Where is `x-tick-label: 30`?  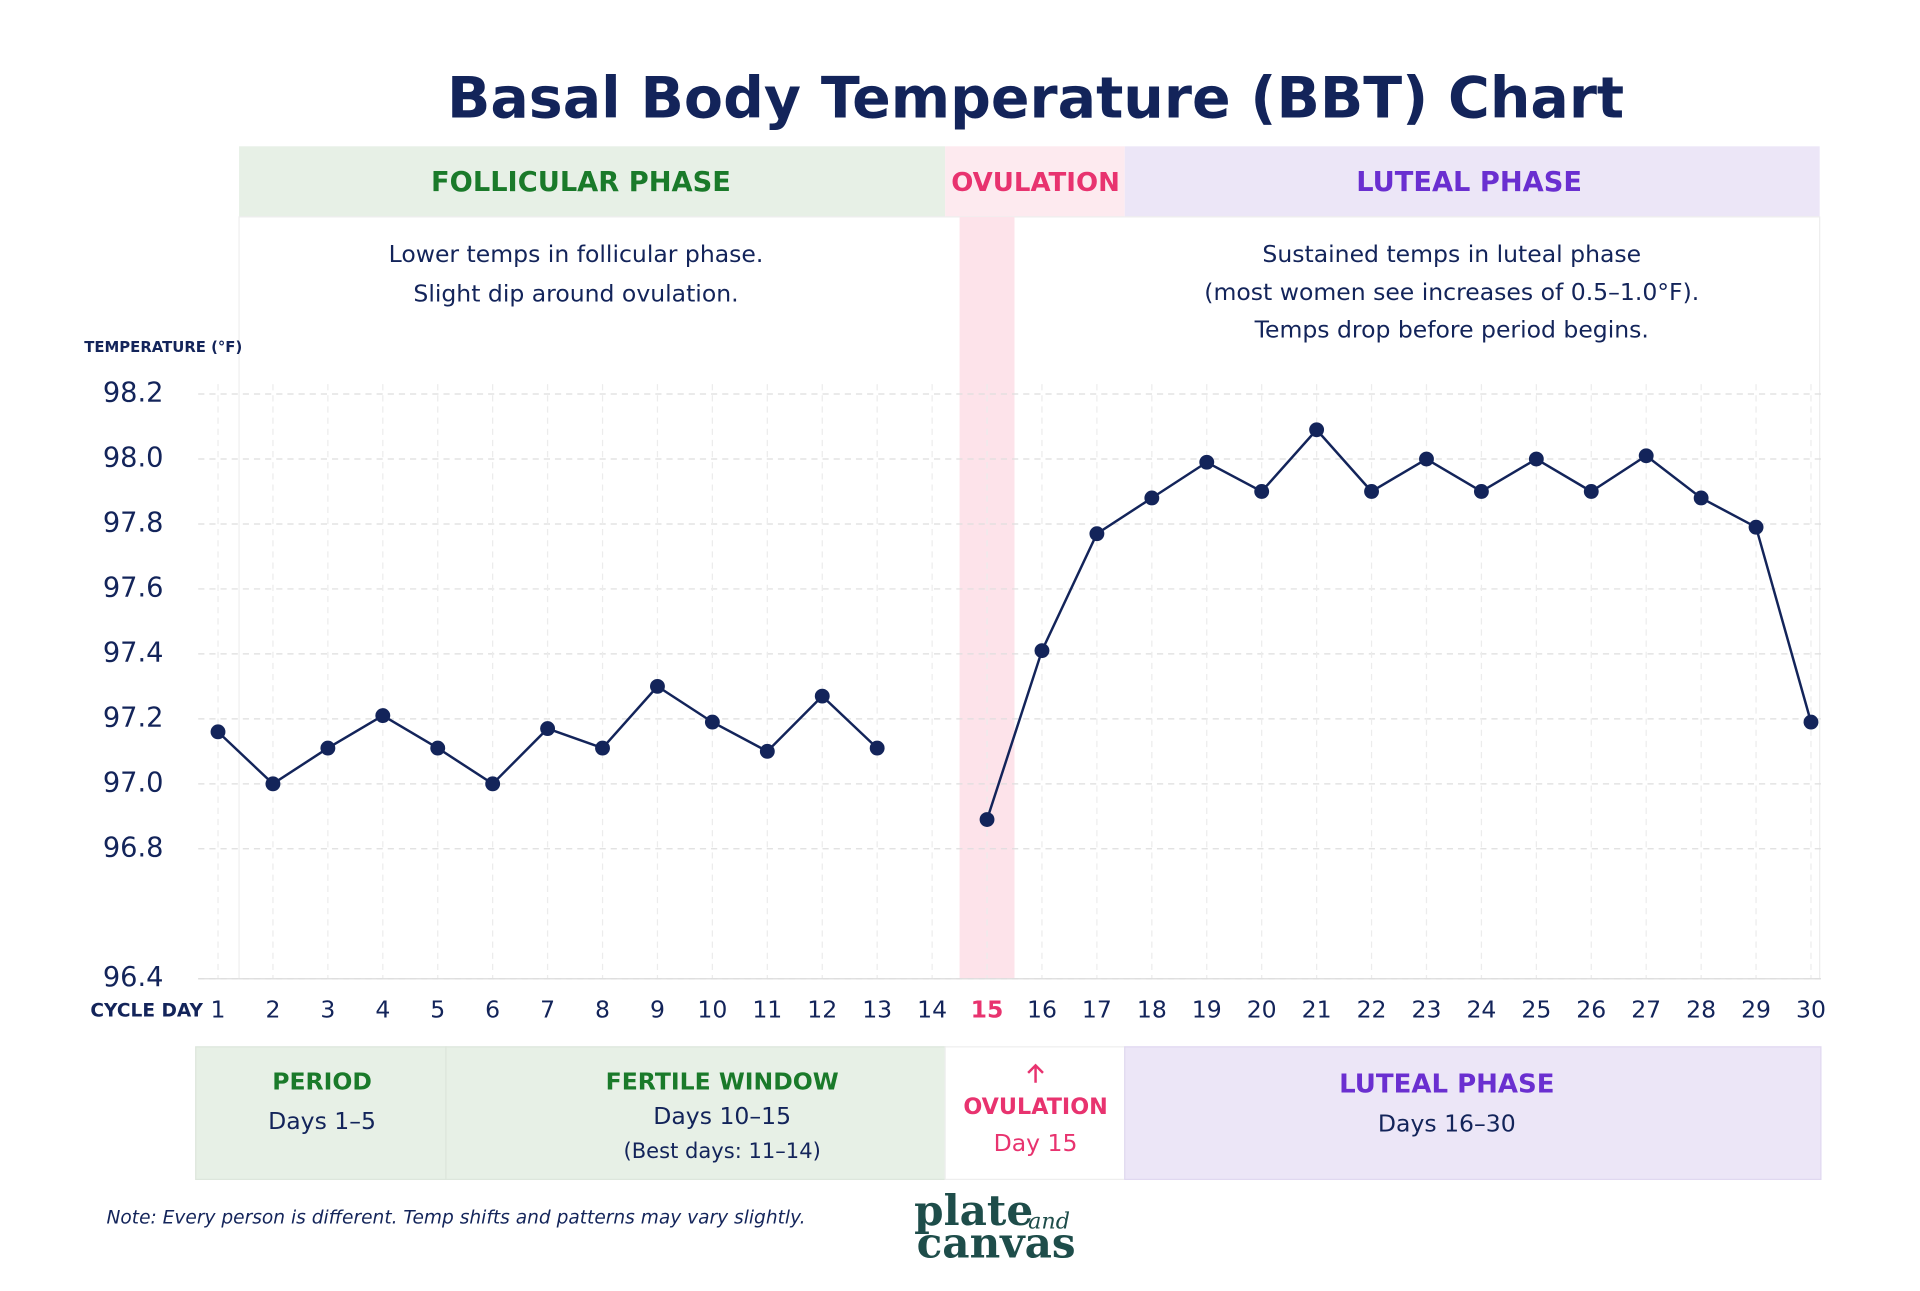
x-tick-label: 30 is located at coordinates (1811, 1009).